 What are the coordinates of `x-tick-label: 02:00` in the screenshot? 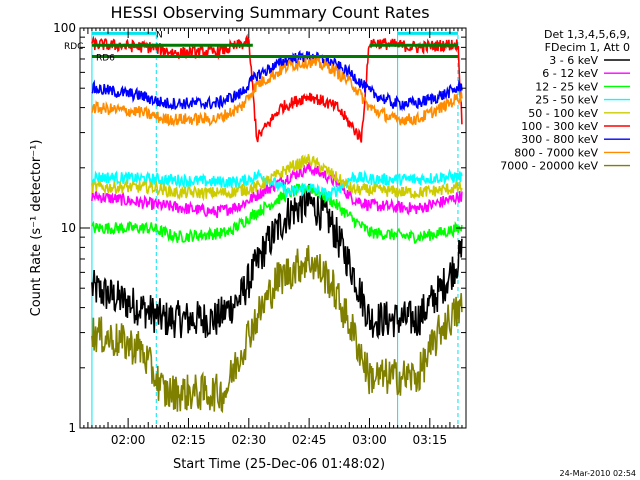 It's located at (128, 440).